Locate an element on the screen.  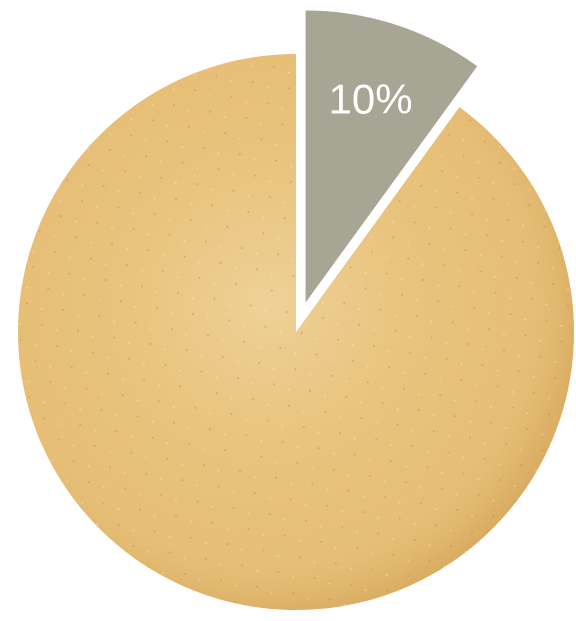
pie-slice is located at coordinates (391, 156).